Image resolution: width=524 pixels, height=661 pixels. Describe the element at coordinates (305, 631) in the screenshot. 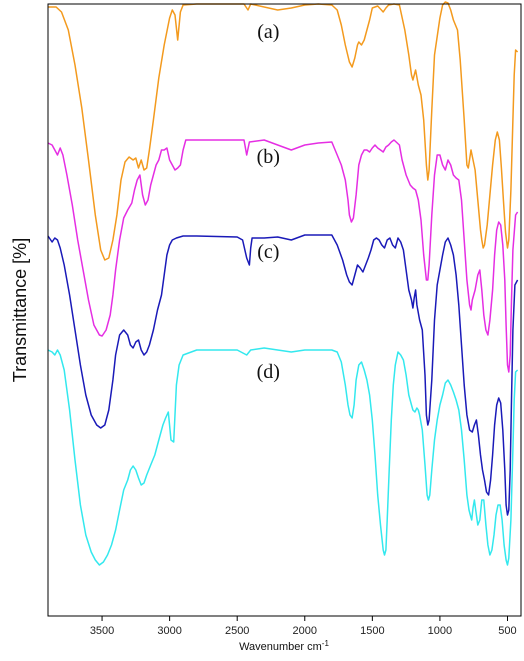

I see `x-tick-label: 2000` at that location.